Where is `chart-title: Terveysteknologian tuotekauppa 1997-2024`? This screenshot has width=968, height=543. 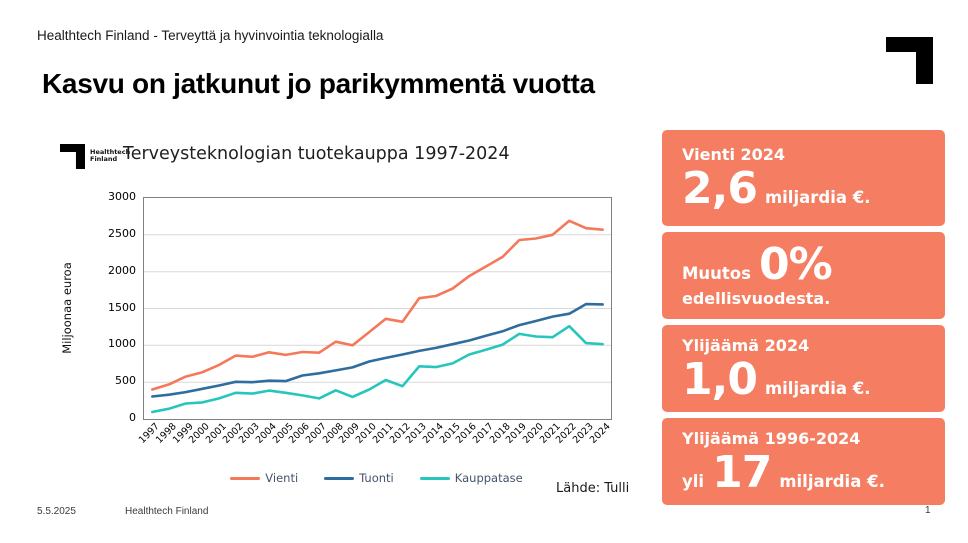
chart-title: Terveysteknologian tuotekauppa 1997-2024 is located at coordinates (316, 154).